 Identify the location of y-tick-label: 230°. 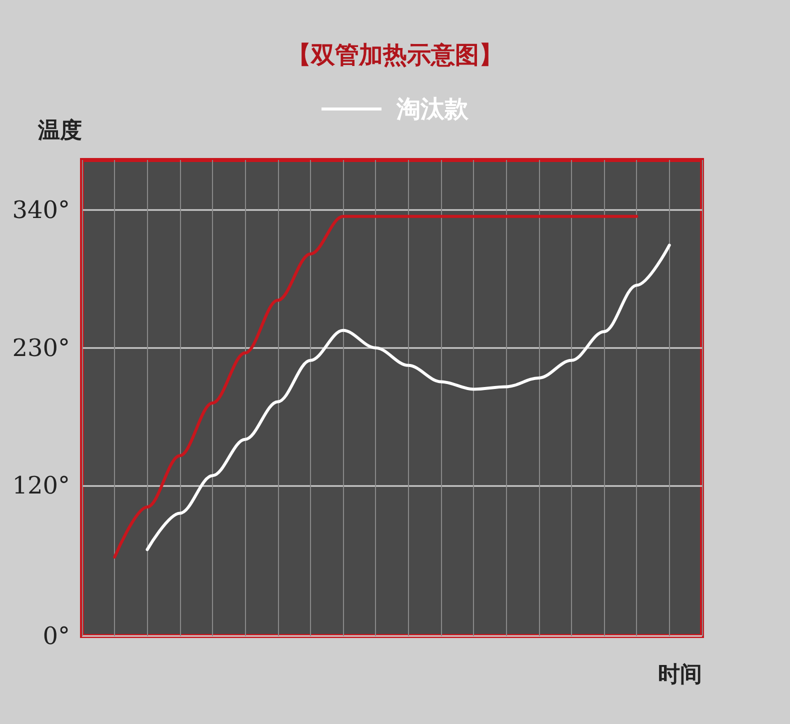
(41, 348).